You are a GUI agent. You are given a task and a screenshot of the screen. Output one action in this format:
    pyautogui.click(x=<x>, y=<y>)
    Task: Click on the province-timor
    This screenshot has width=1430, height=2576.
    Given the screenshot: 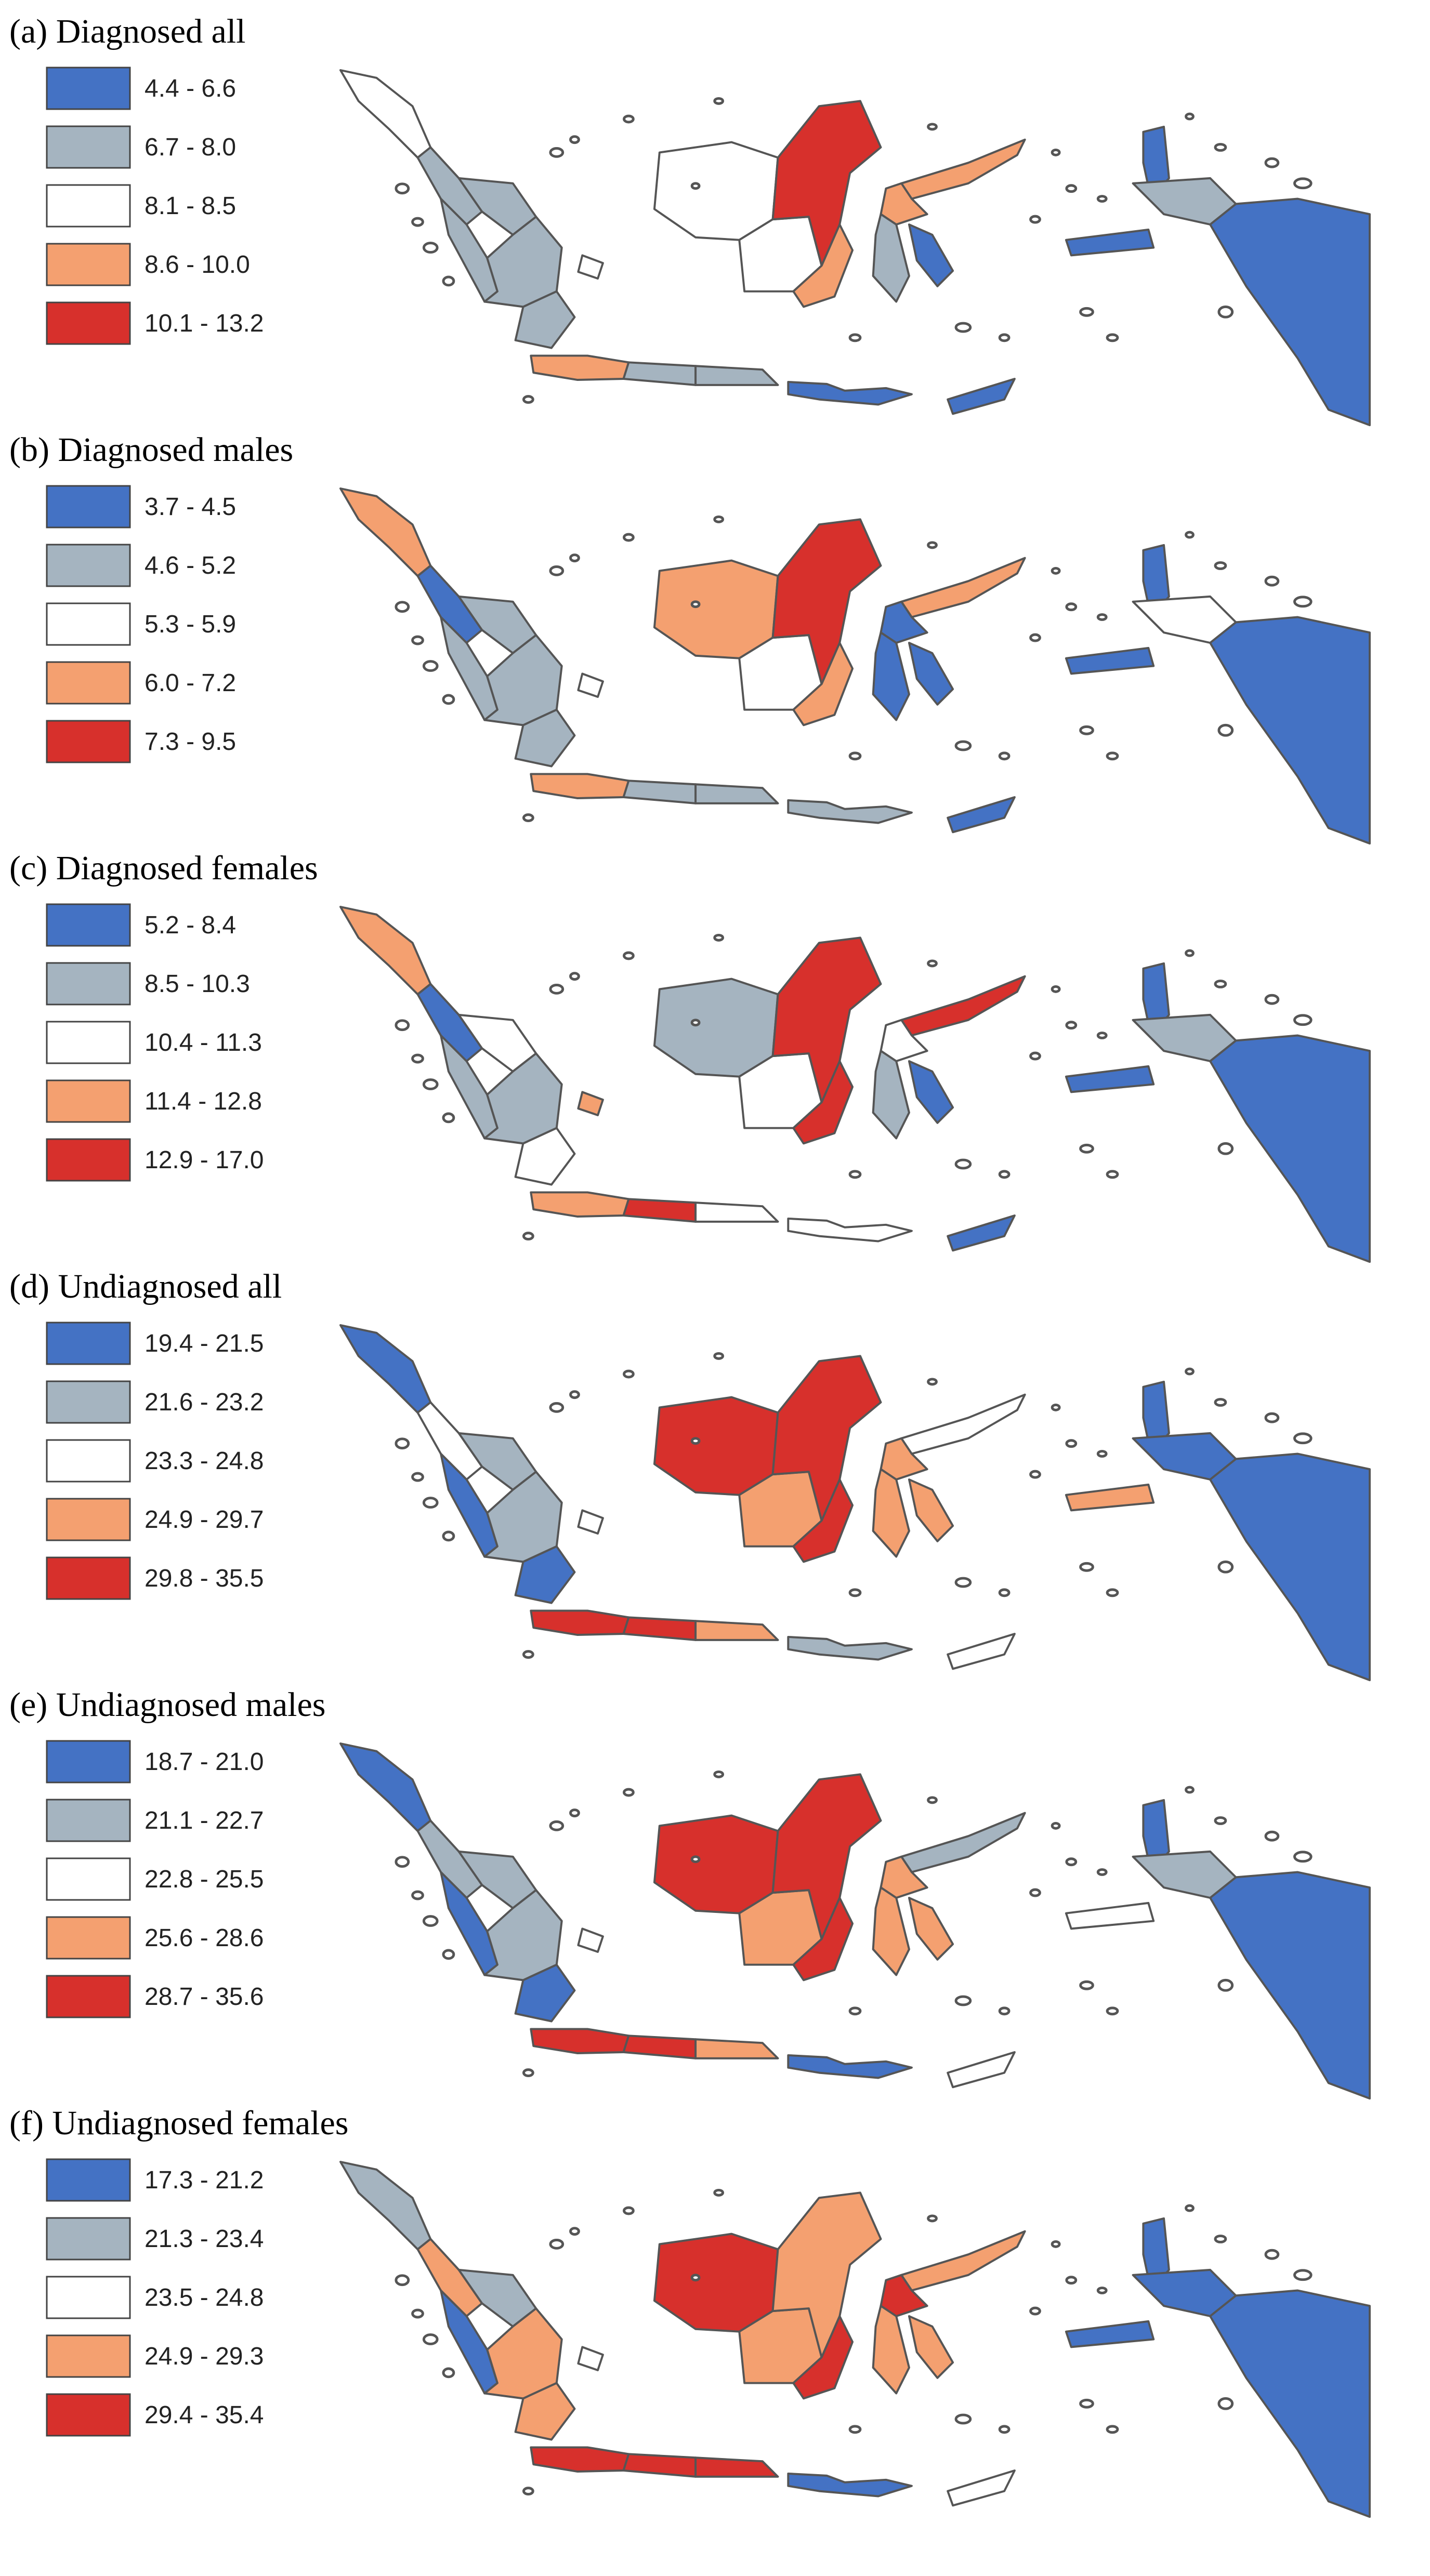 What is the action you would take?
    pyautogui.click(x=981, y=2488)
    